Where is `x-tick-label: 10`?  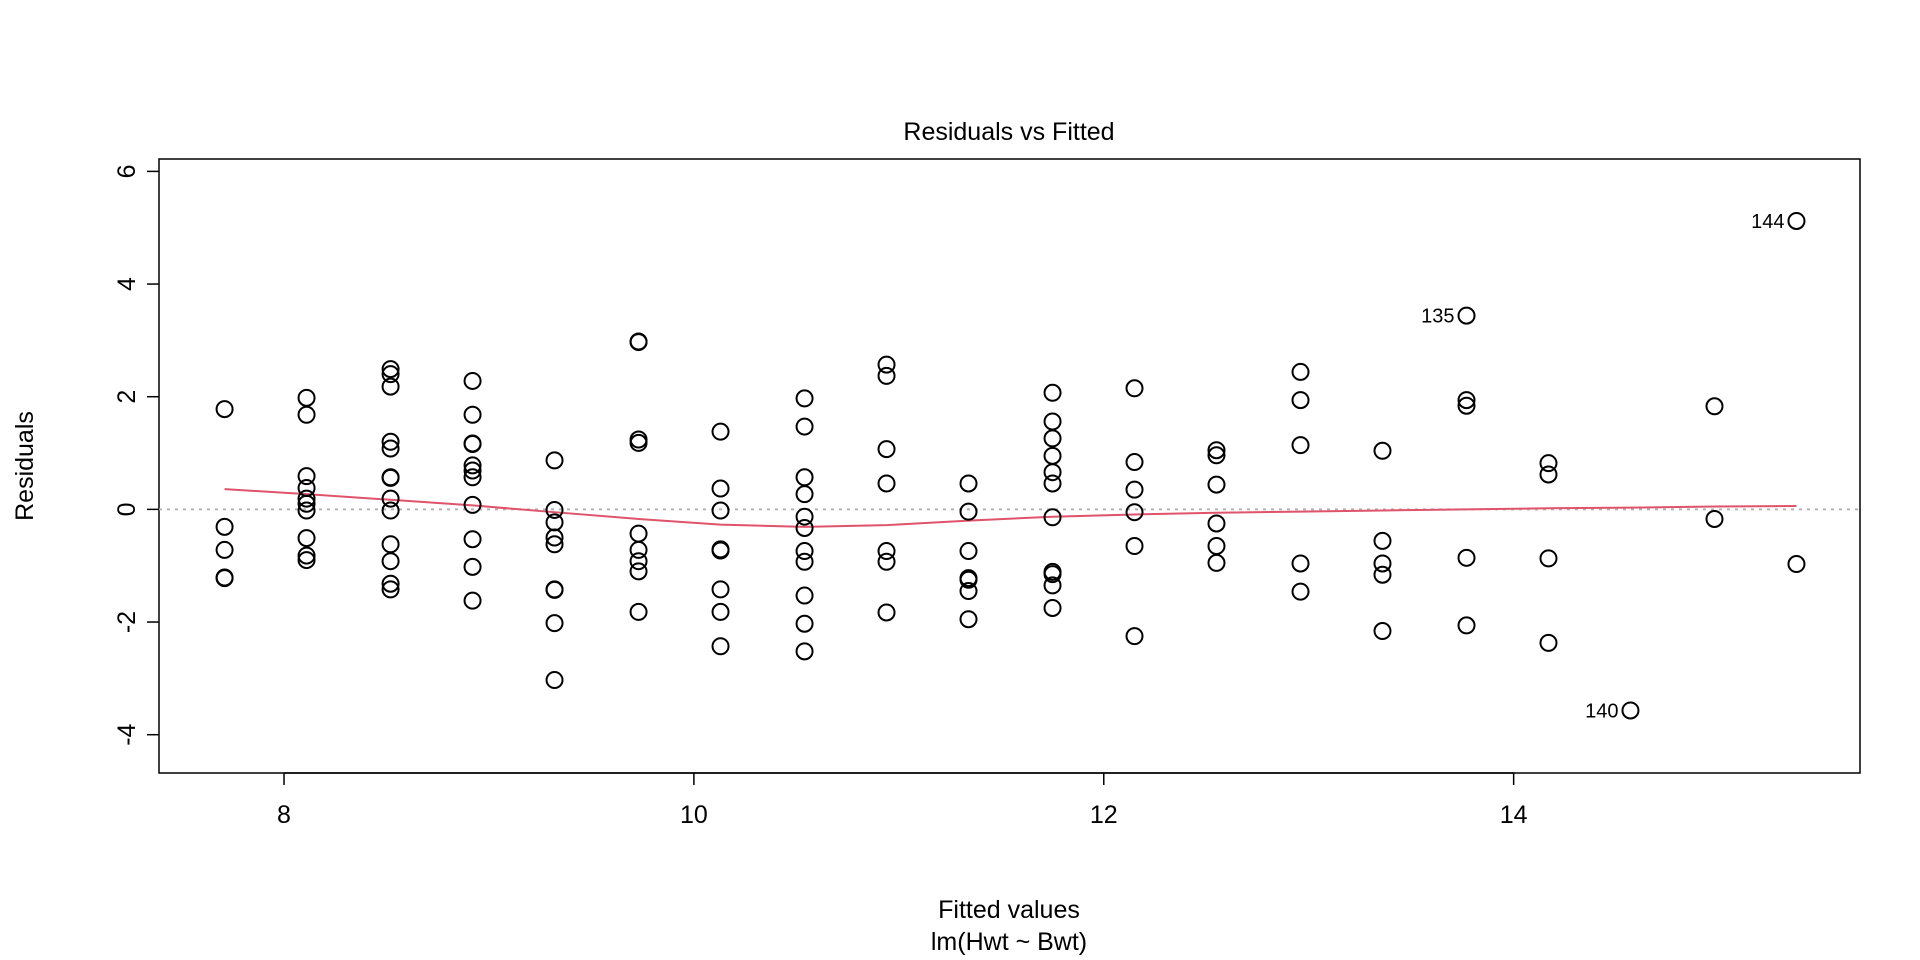
x-tick-label: 10 is located at coordinates (694, 815).